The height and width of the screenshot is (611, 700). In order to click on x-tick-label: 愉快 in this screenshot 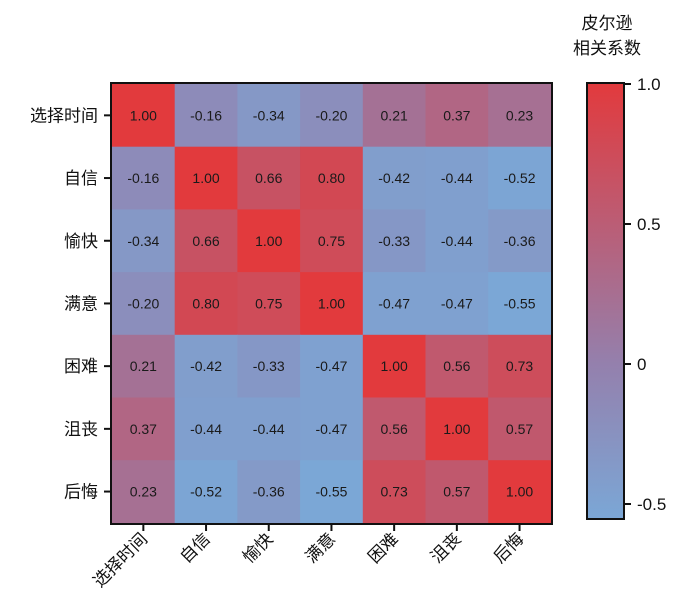, I will do `click(258, 548)`.